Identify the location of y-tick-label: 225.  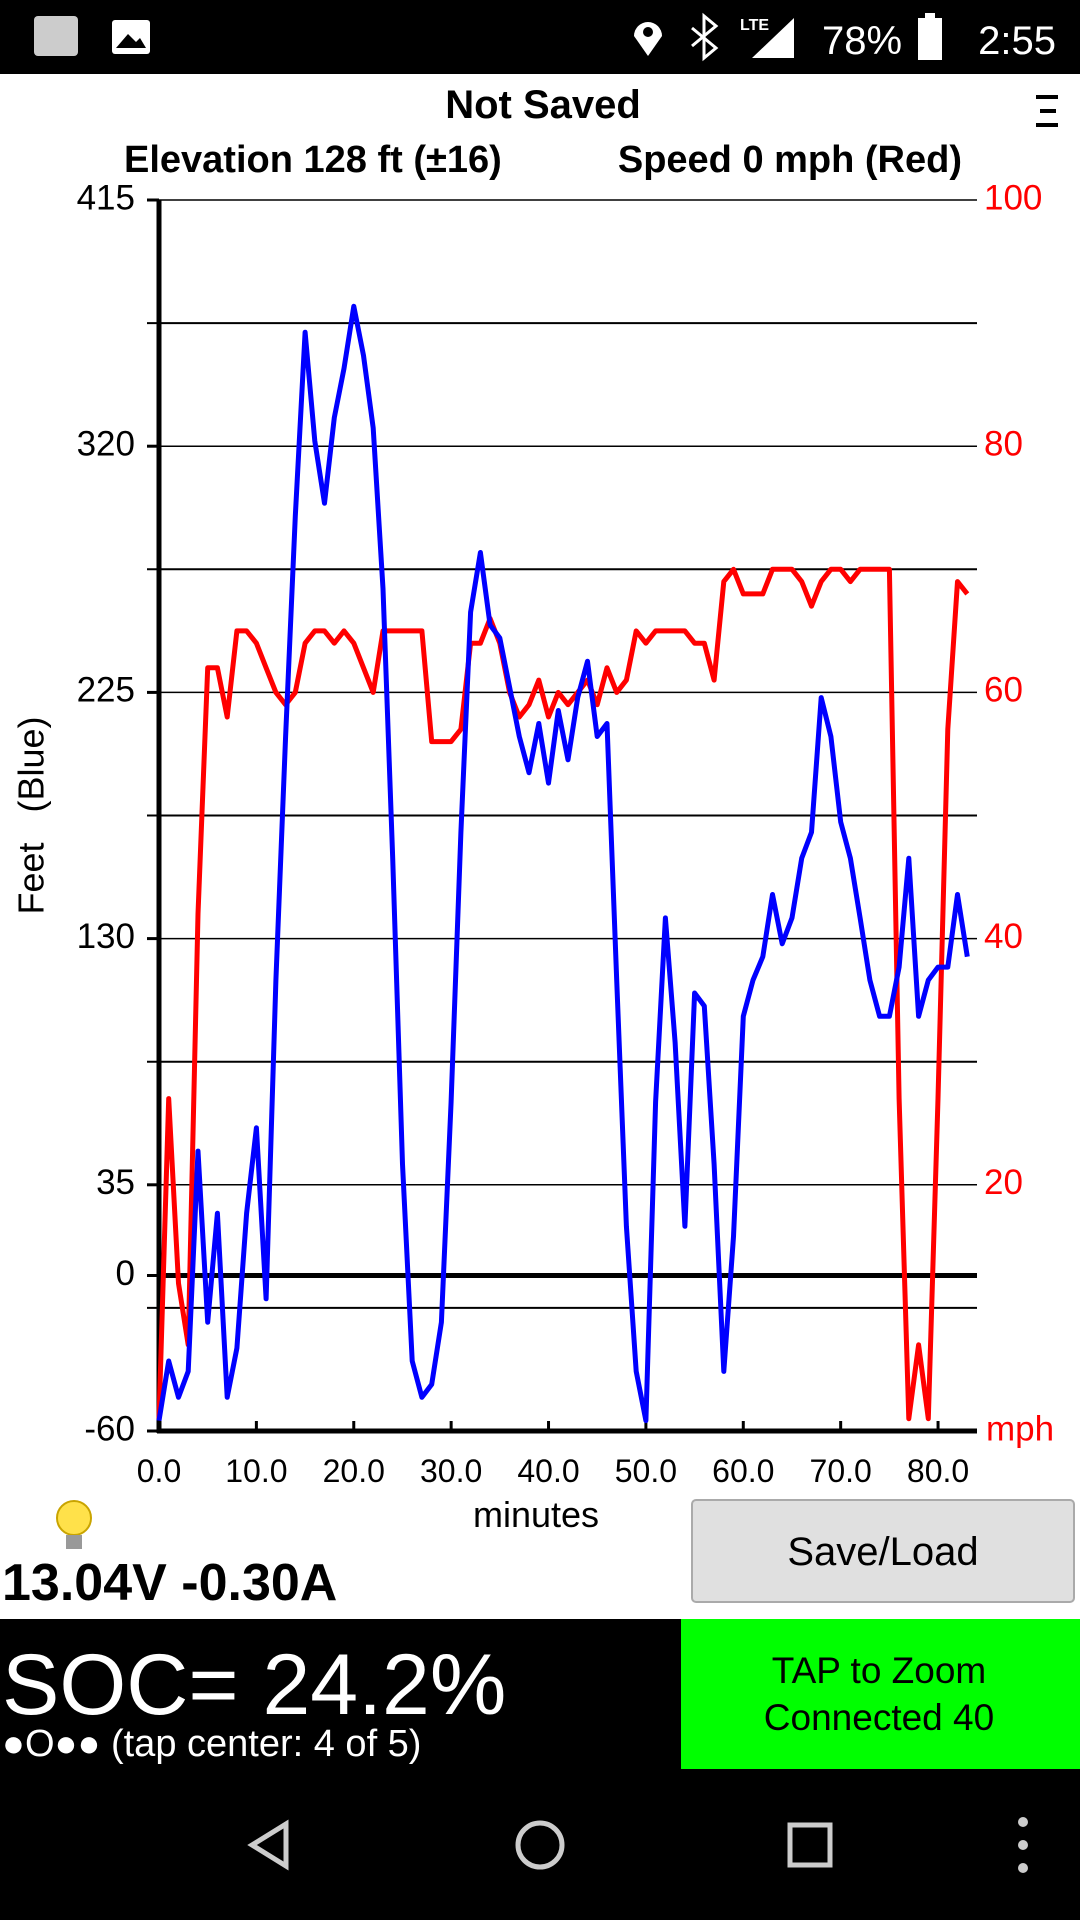
(106, 690).